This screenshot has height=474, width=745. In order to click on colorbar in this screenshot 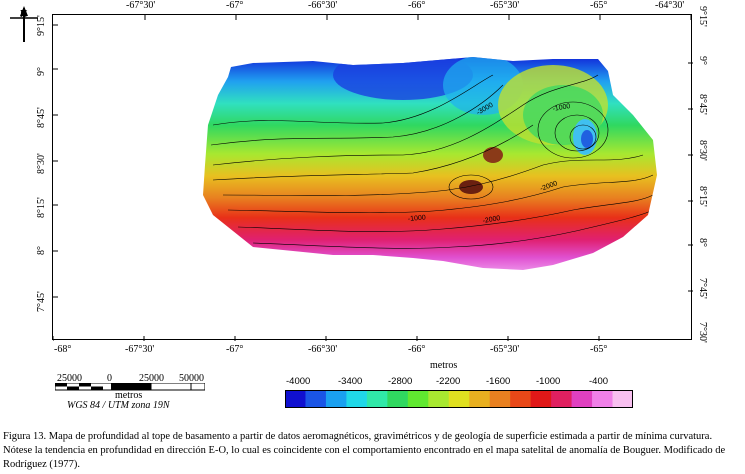, I will do `click(459, 399)`.